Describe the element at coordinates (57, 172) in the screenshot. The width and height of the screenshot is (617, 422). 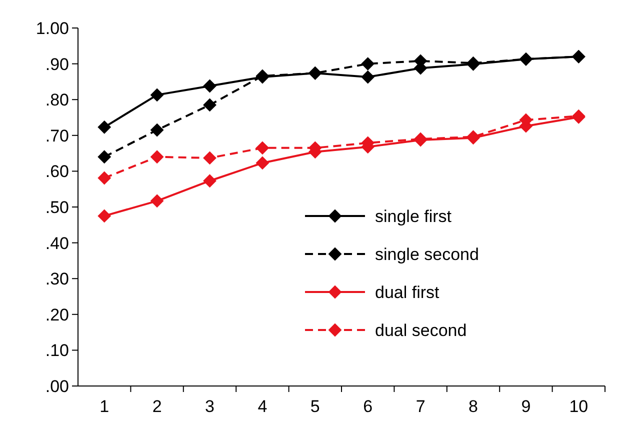
I see `y-tick-label: .60` at that location.